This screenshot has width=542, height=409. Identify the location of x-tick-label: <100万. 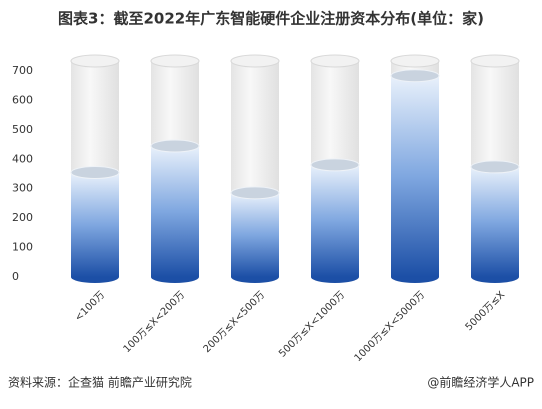
(90, 306).